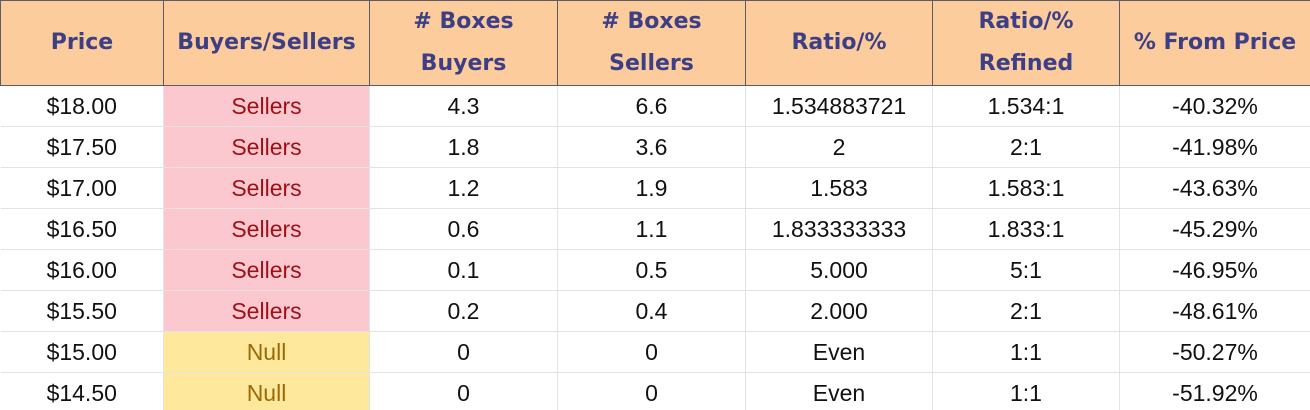 Image resolution: width=1310 pixels, height=410 pixels. I want to click on cell-pct-from-price: -40.32%, so click(1214, 106).